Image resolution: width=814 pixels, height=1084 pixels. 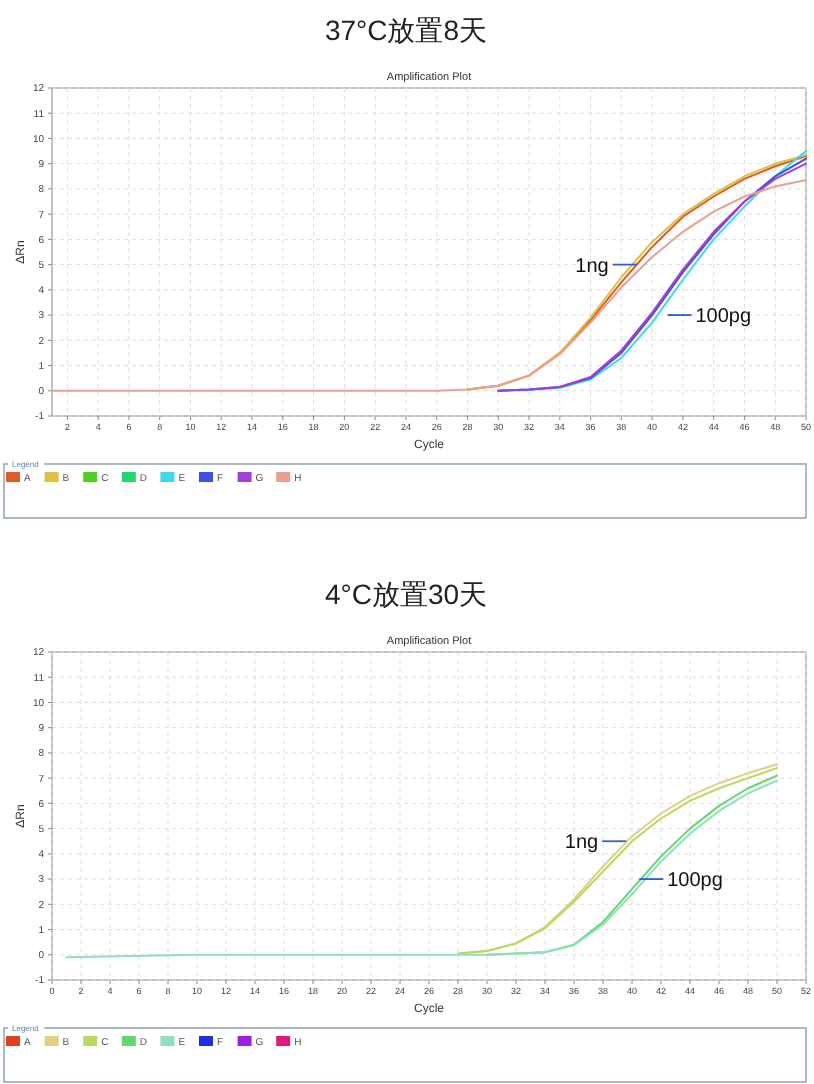 What do you see at coordinates (406, 594) in the screenshot?
I see `chart-title: 4°C放置30天` at bounding box center [406, 594].